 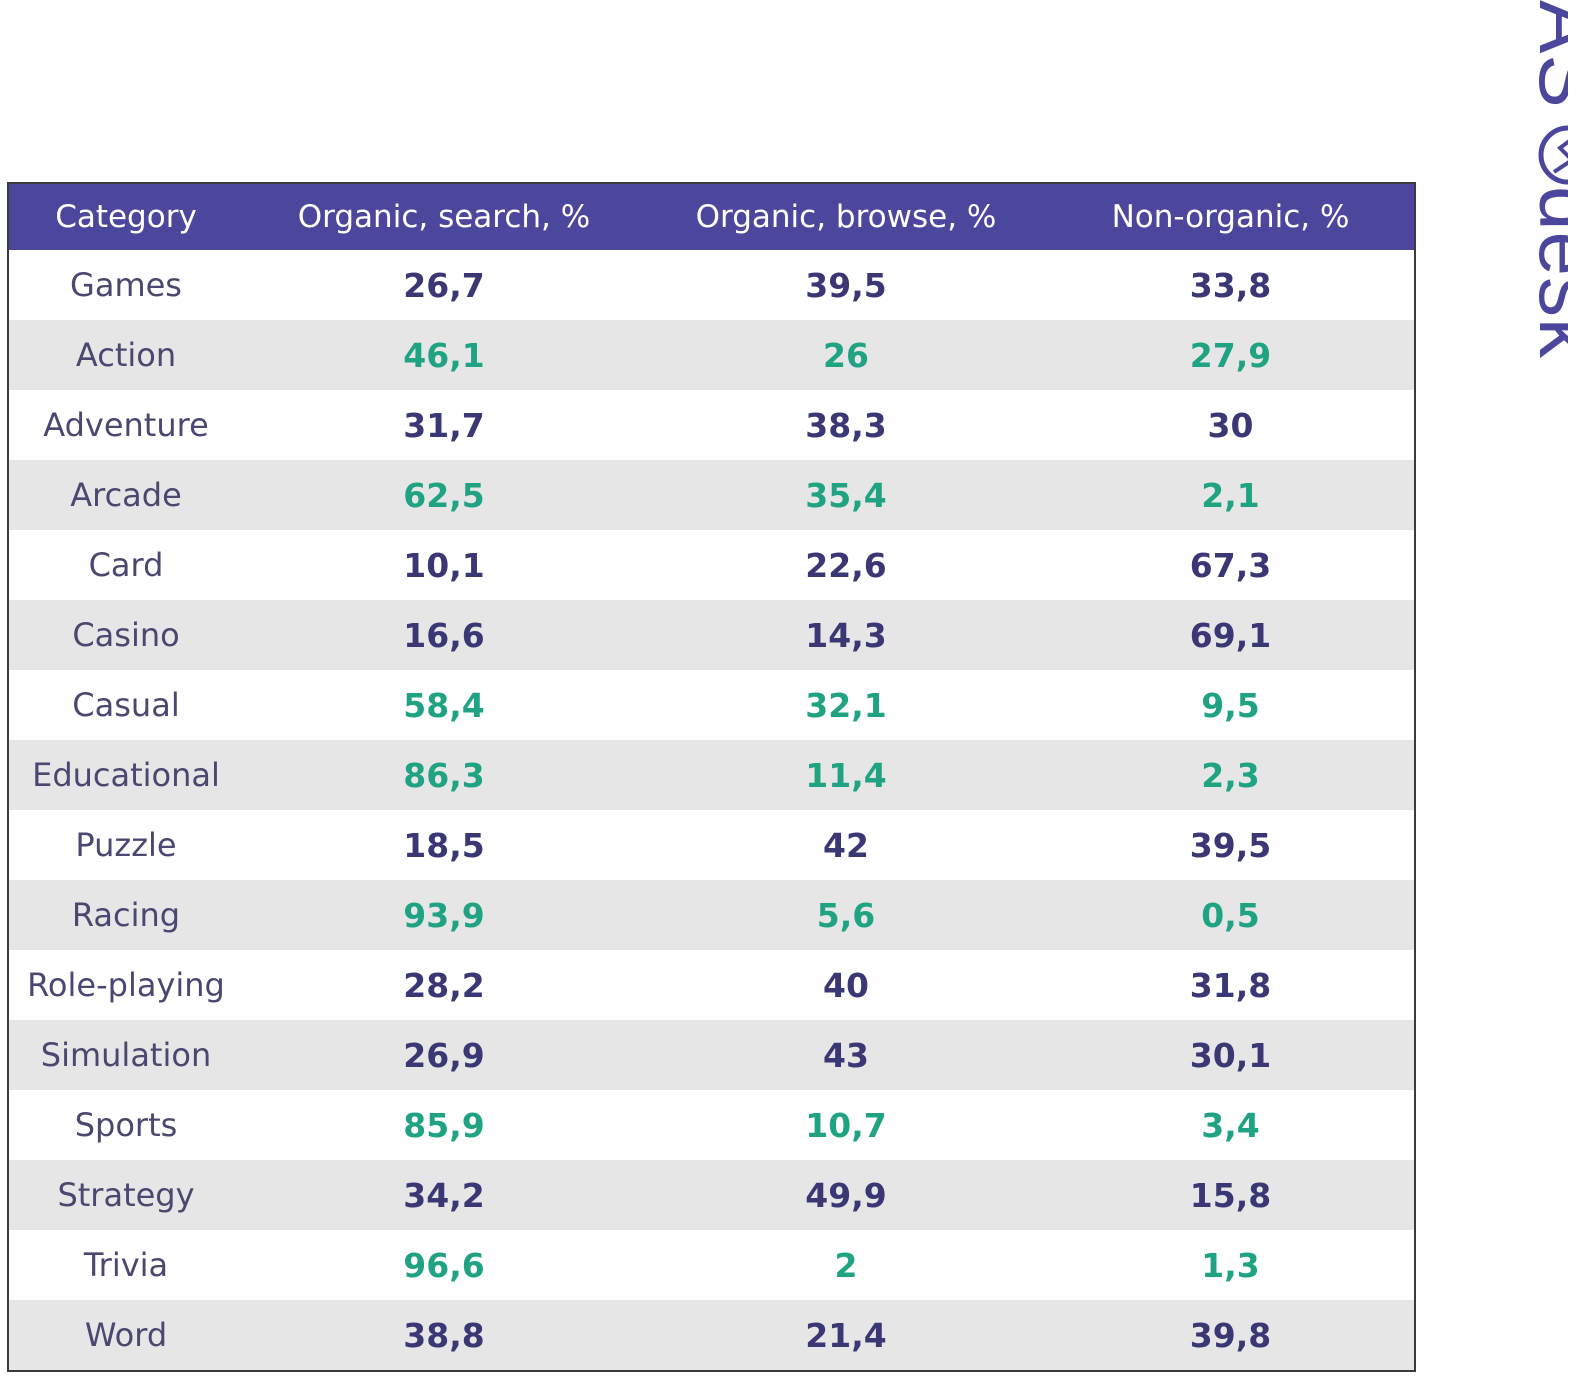 I want to click on cell-organic-search: 62,5, so click(x=444, y=495).